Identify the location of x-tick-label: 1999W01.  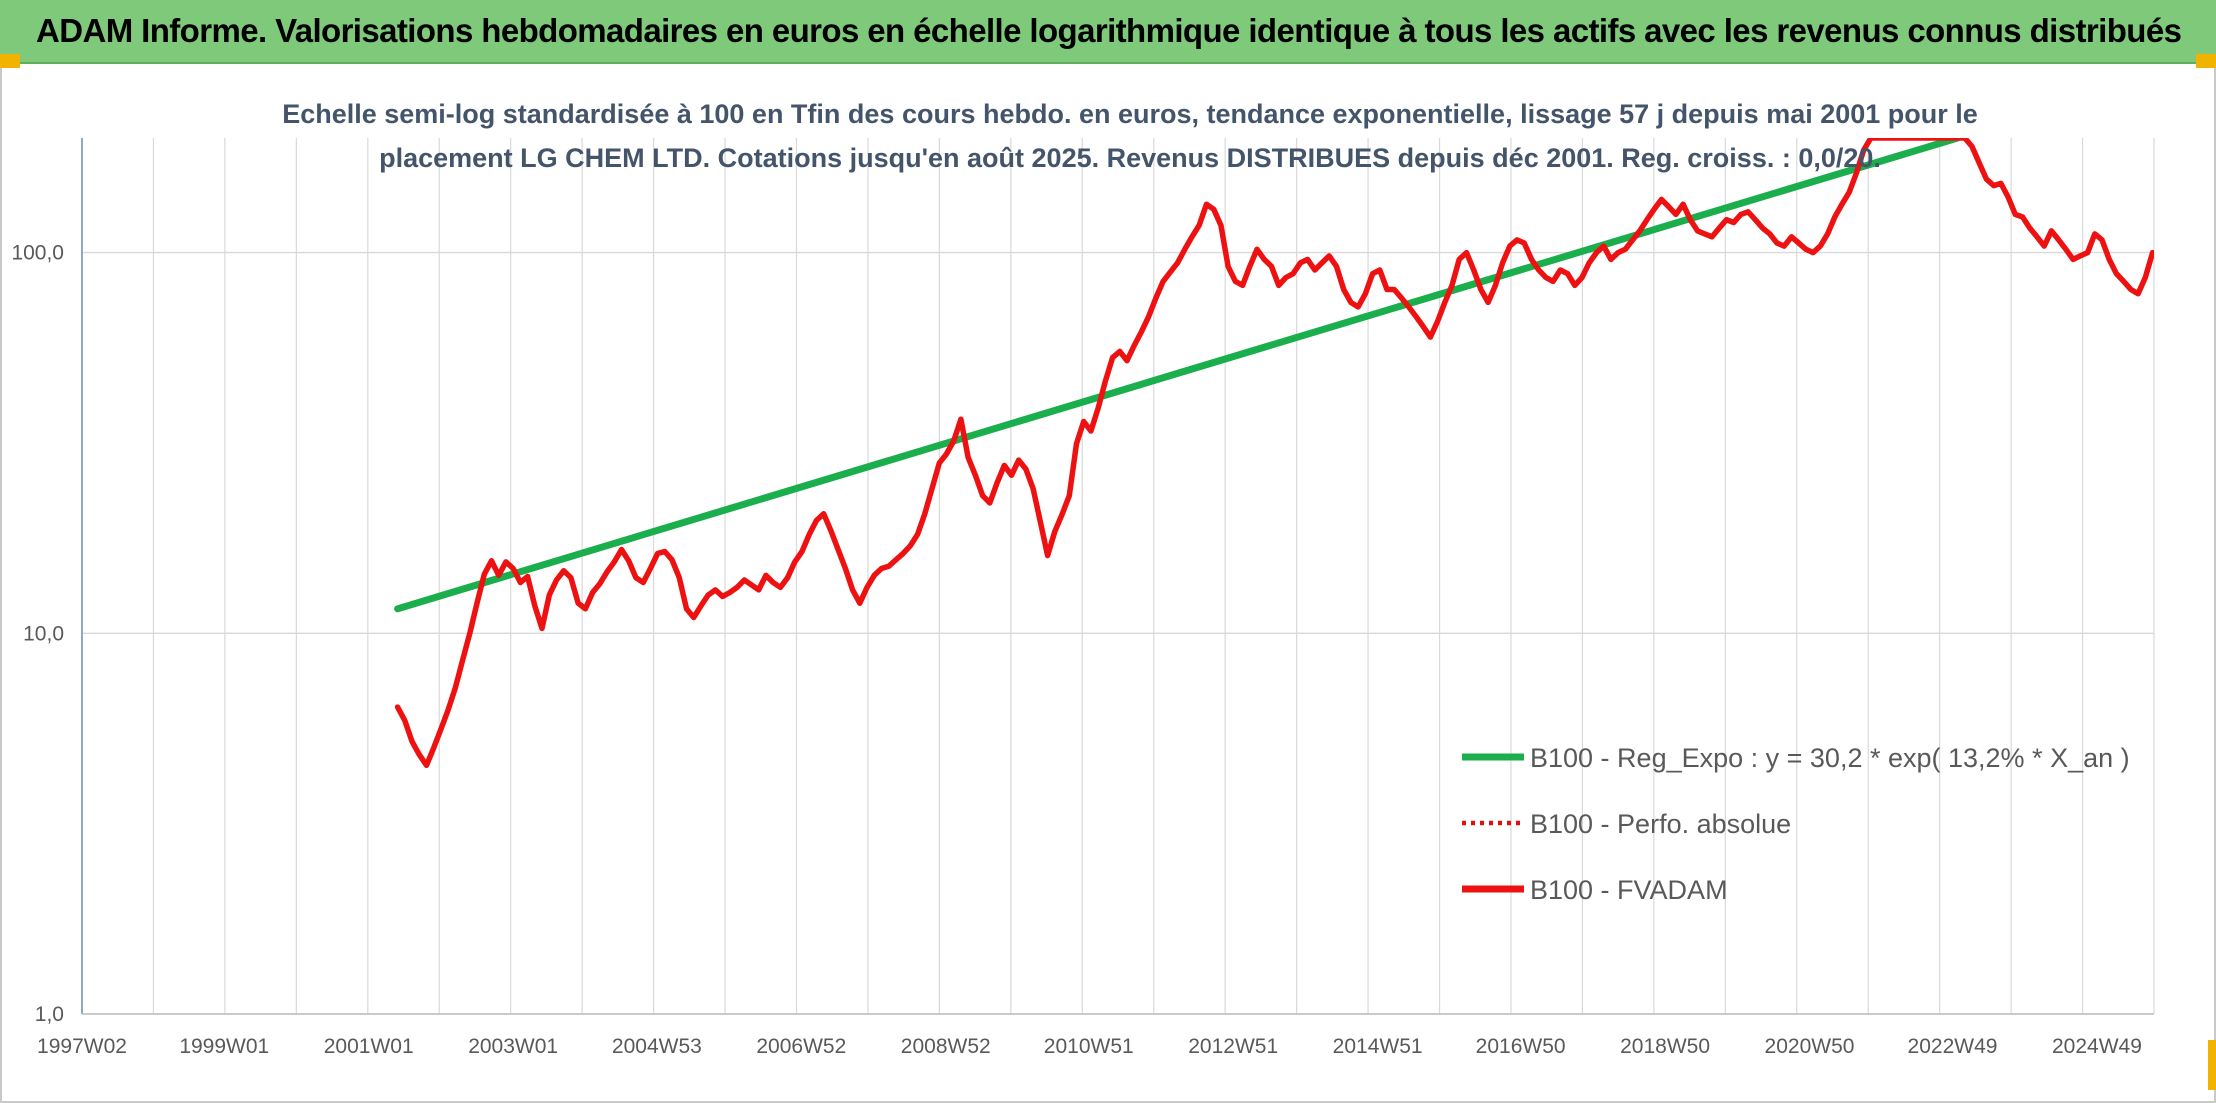
(224, 1046).